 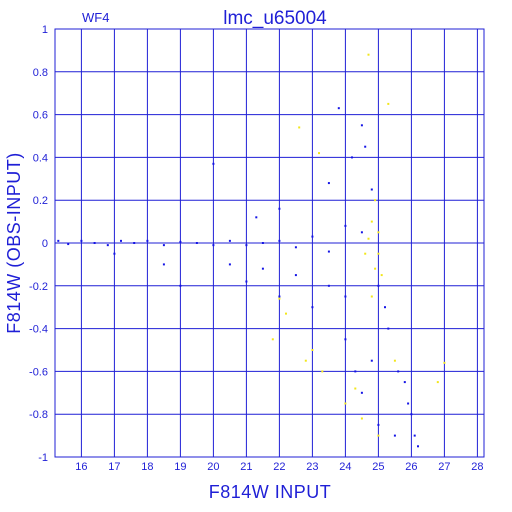 I want to click on y-tick-labels: -1 -0.8 -0.6 -0.4 -0.2 0 0.2 0.4 0.6 0.8 1, so click(x=38, y=244).